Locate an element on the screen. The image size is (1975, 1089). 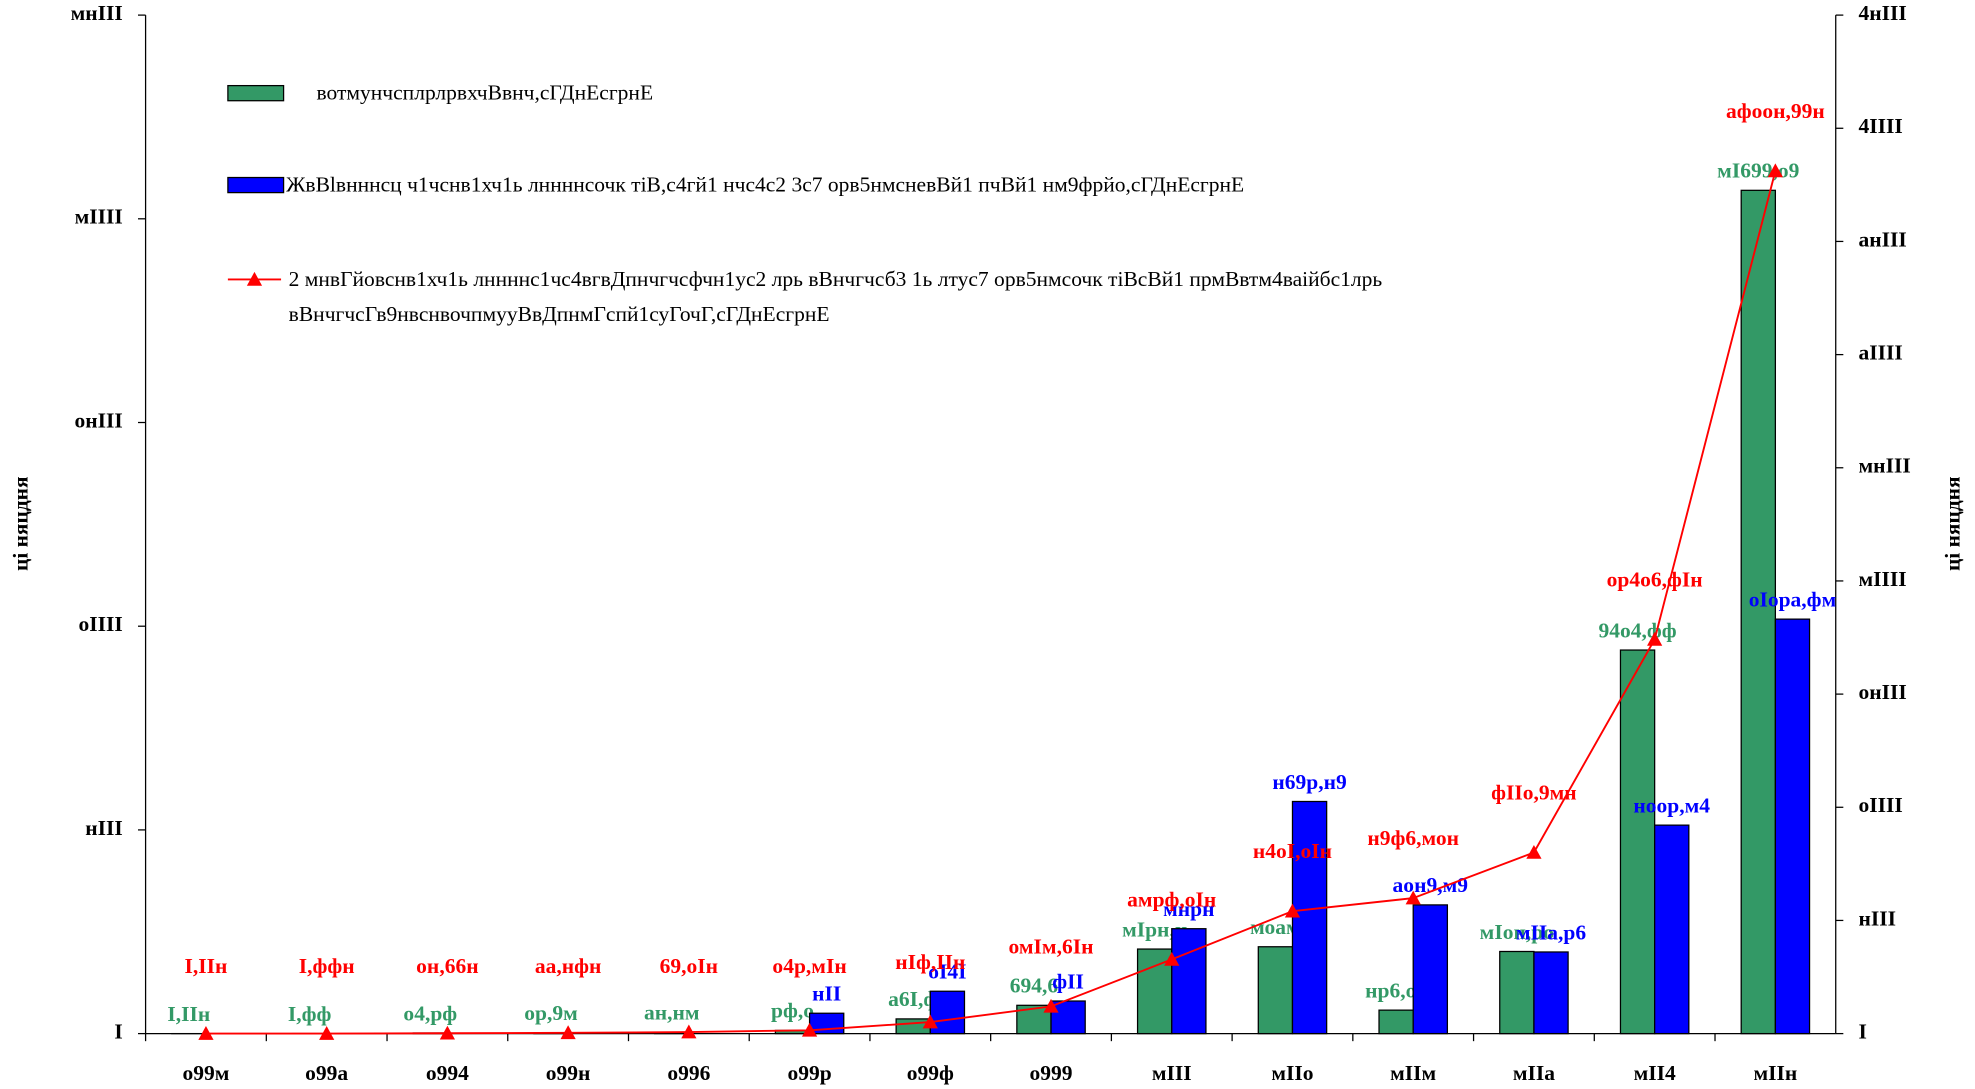
x-tick-label: мIIо is located at coordinates (1292, 1073).